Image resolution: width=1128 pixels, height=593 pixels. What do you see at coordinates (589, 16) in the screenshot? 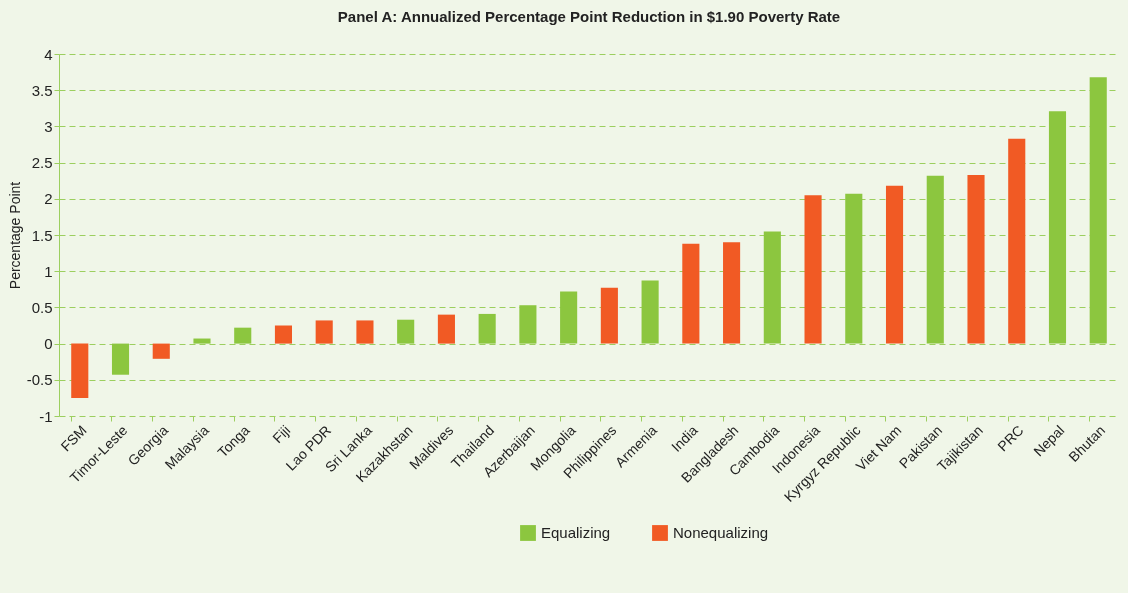
I see `chart-title: Panel A: Annualized Percentage Point Reduction in $1.90 Poverty Rate` at bounding box center [589, 16].